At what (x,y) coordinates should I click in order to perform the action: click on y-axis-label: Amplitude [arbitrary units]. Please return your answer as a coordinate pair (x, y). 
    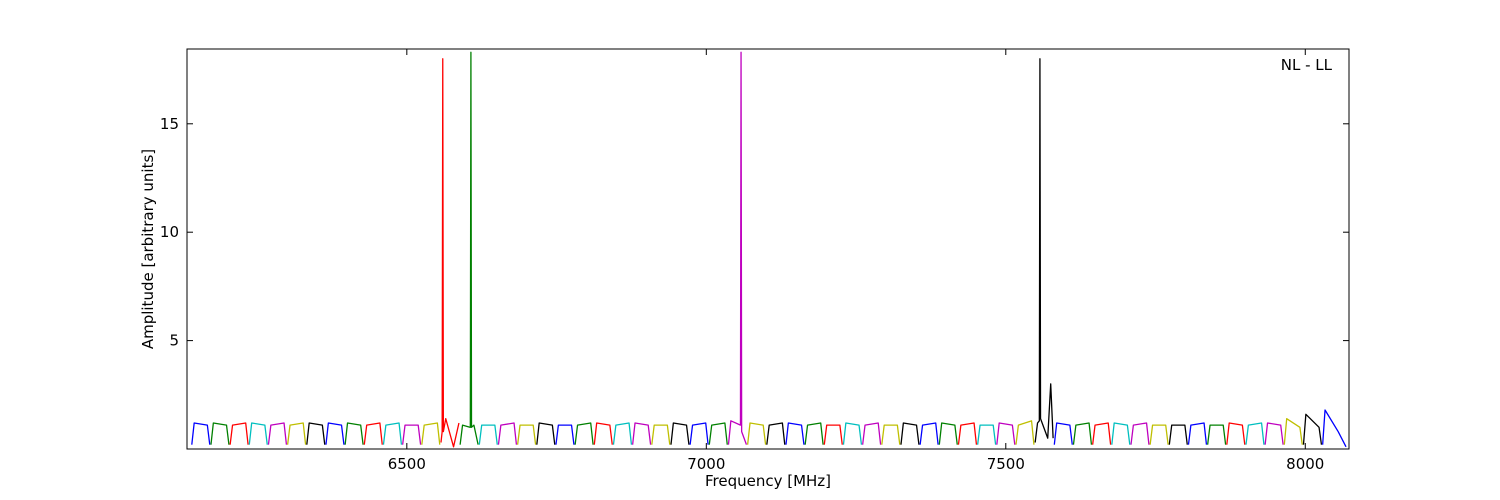
    Looking at the image, I should click on (148, 249).